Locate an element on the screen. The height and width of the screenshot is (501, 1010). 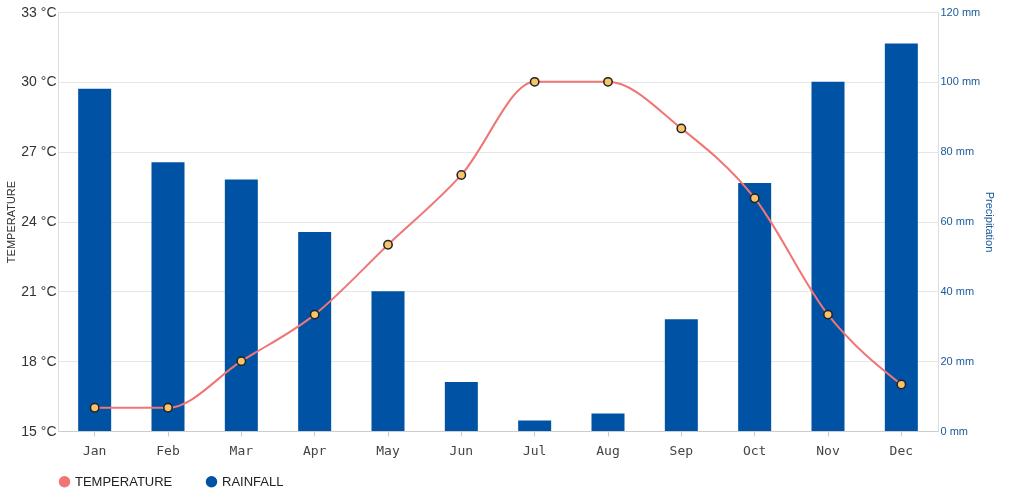
y2-tick-label: 20 mm is located at coordinates (957, 360).